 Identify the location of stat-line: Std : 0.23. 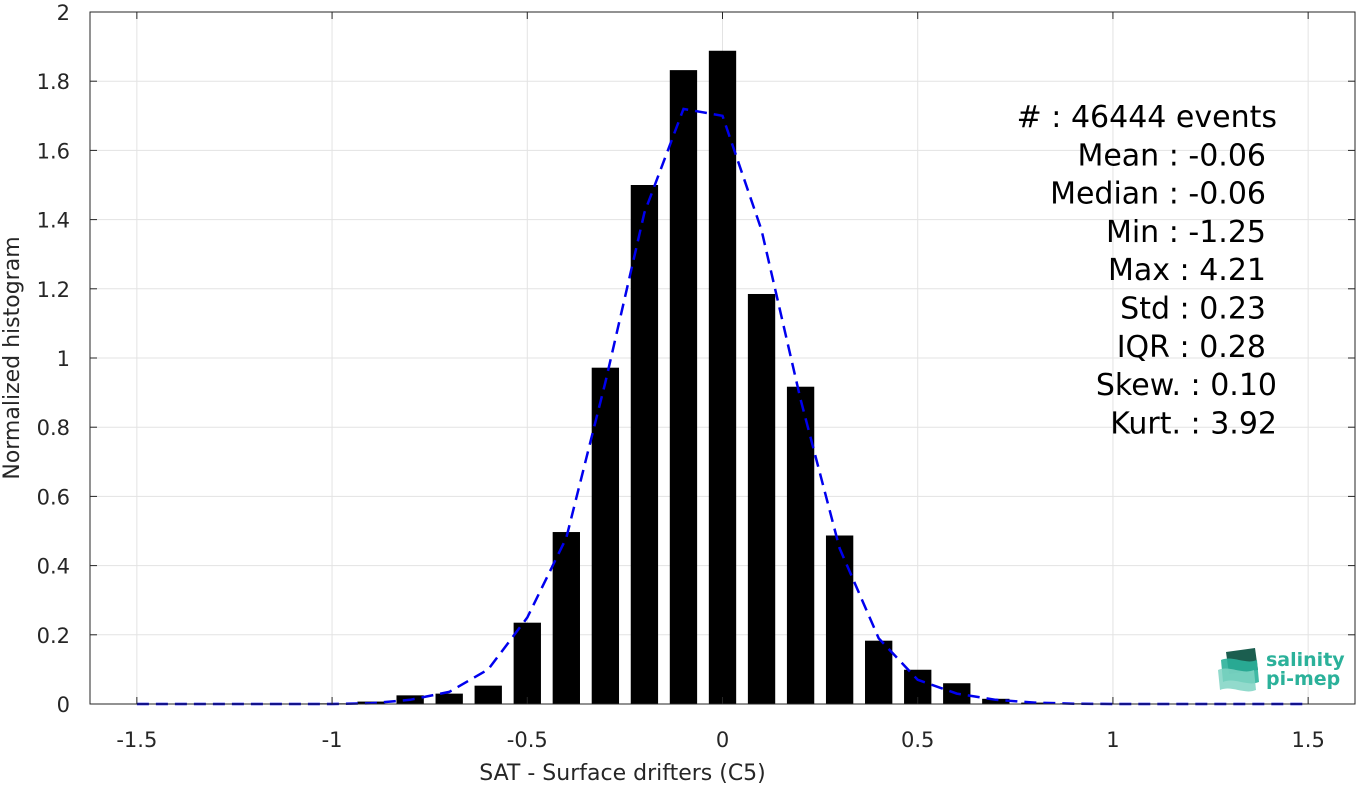
(1193, 309).